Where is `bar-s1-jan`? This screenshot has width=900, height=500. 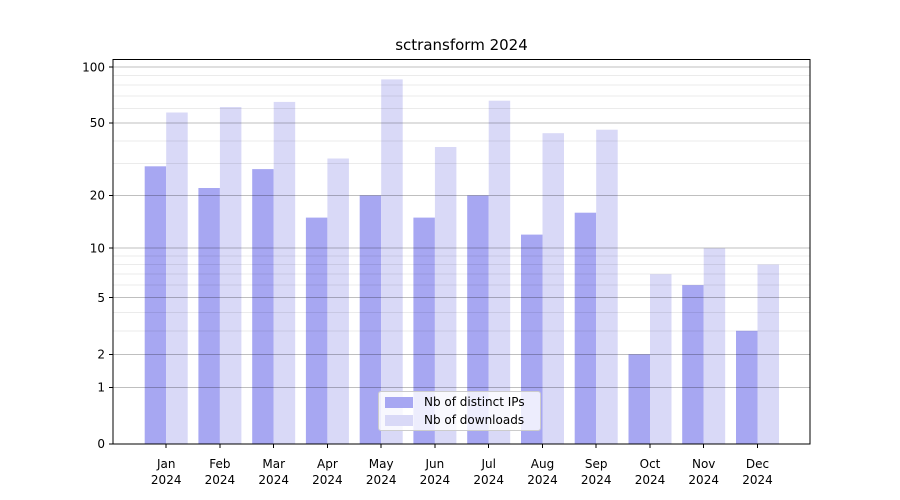 bar-s1-jan is located at coordinates (177, 278).